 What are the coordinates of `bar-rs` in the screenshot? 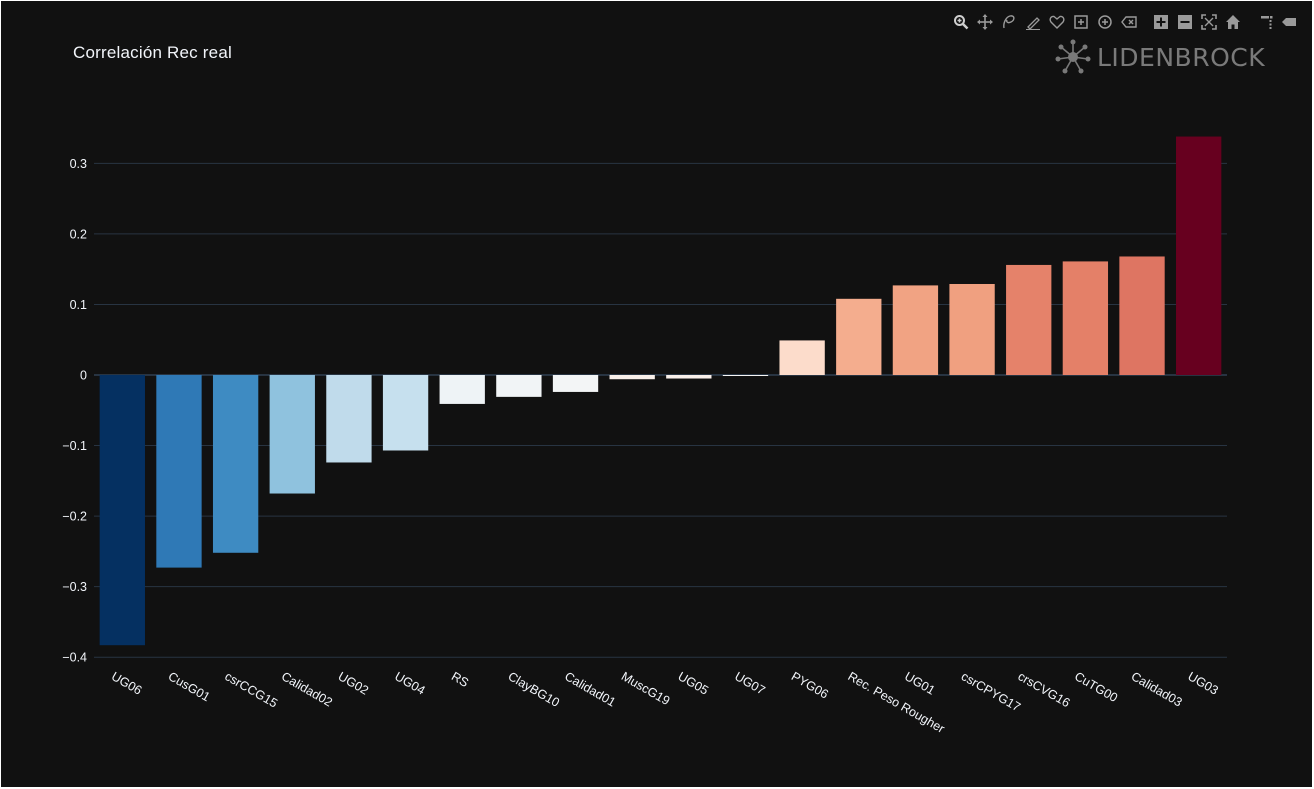 It's located at (462, 389).